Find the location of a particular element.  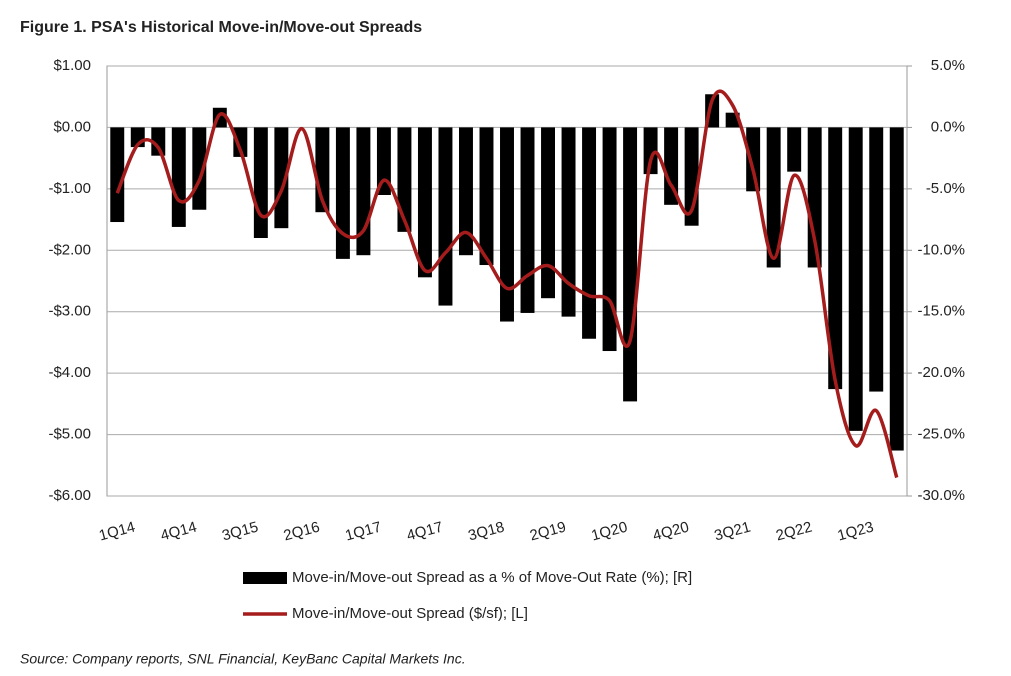

y2-tick-label: -5.0% is located at coordinates (945, 188).